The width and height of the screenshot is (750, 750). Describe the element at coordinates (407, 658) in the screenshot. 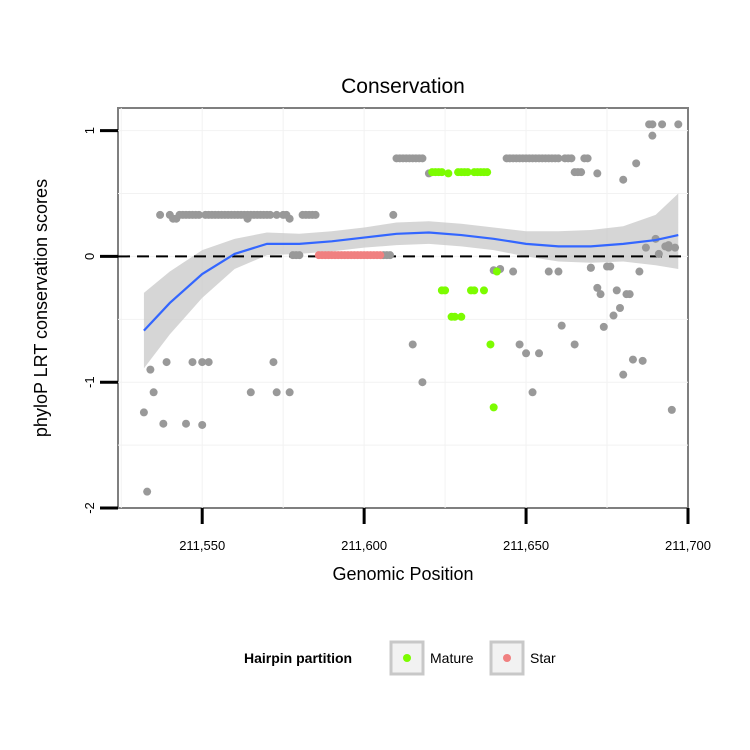

I see `legend-swatch-mature` at that location.